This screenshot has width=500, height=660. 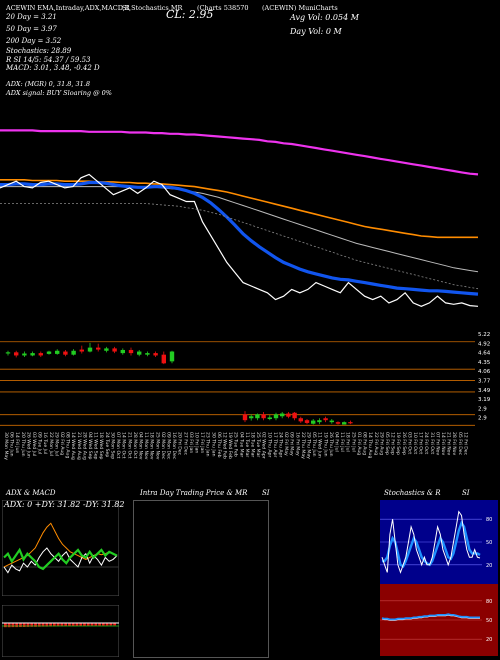 I want to click on date-label-76: 31 Fri Oct, so click(x=432, y=443).